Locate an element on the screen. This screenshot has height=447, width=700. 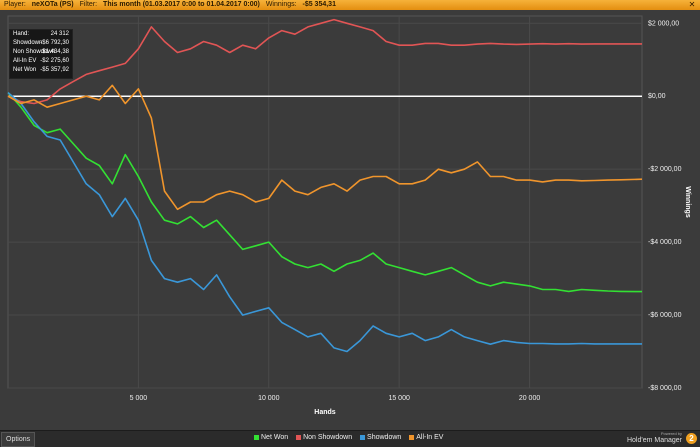
x-tick-label: 15 000 is located at coordinates (399, 398).